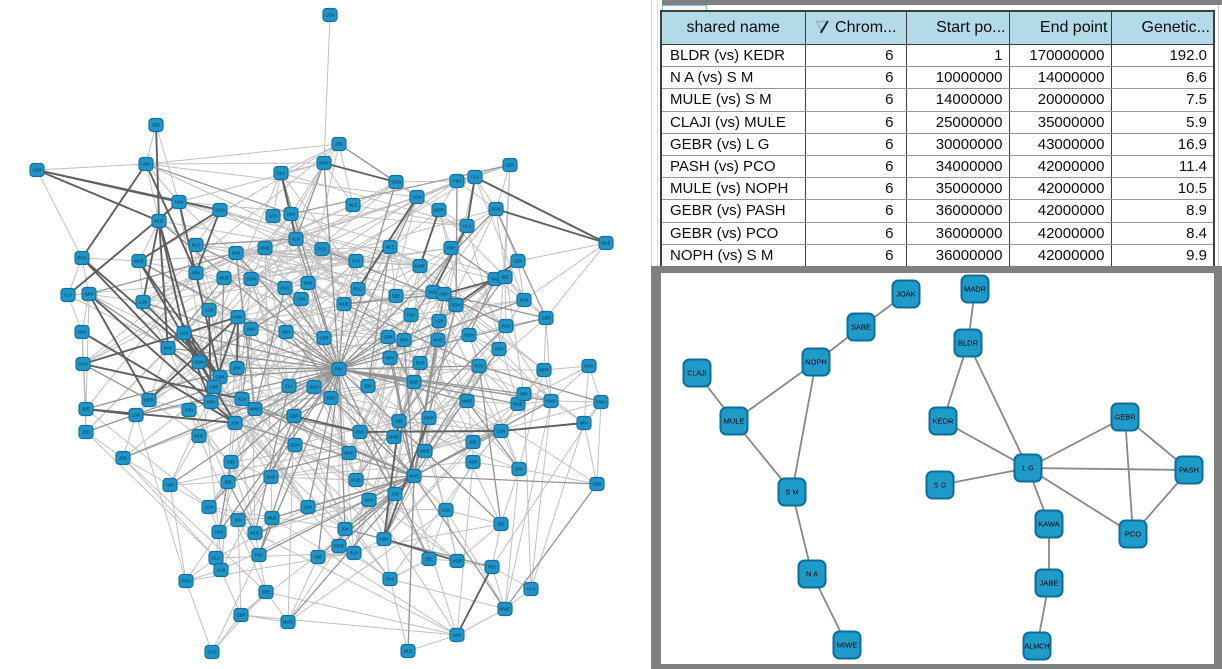 The width and height of the screenshot is (1222, 669). Describe the element at coordinates (1049, 583) in the screenshot. I see `svg-text: JABE` at that location.